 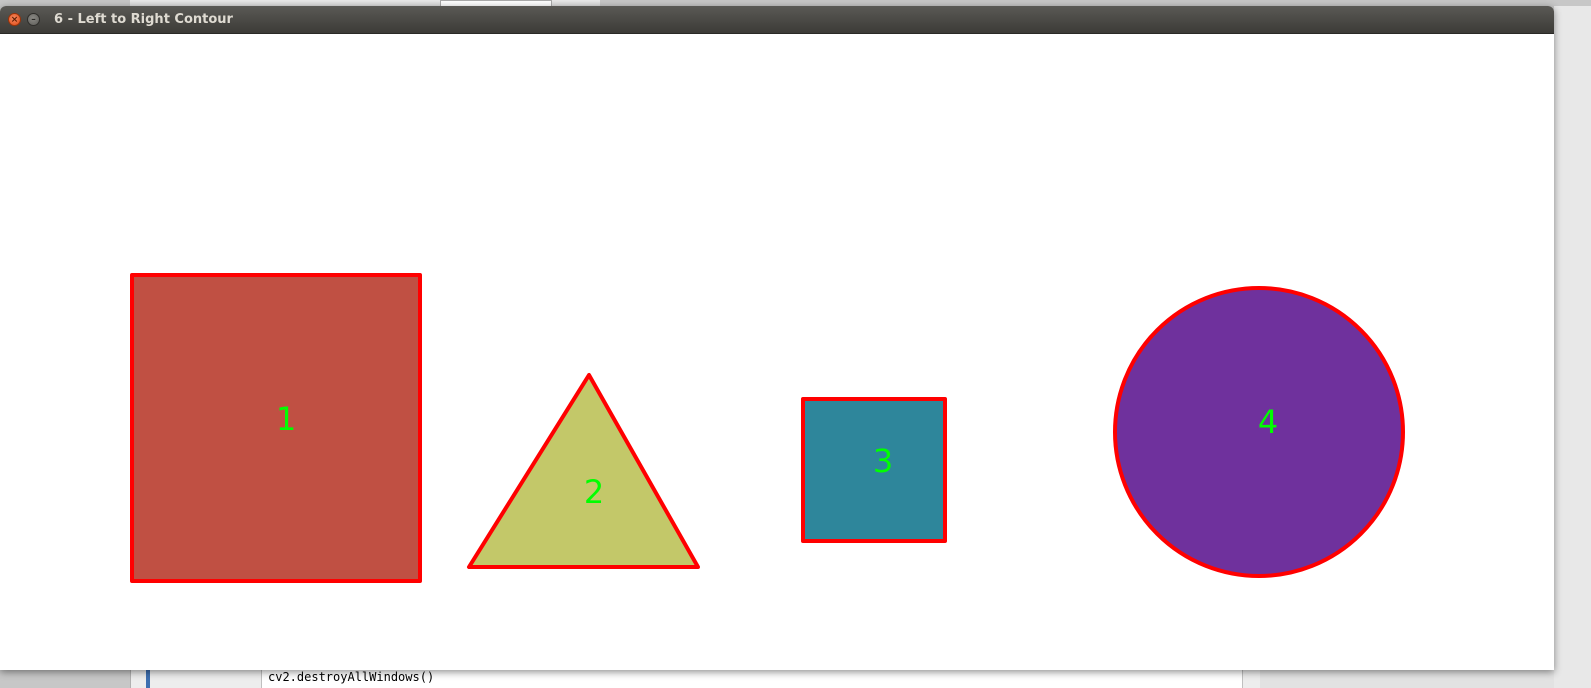 What do you see at coordinates (594, 492) in the screenshot?
I see `shape-label-2: 2` at bounding box center [594, 492].